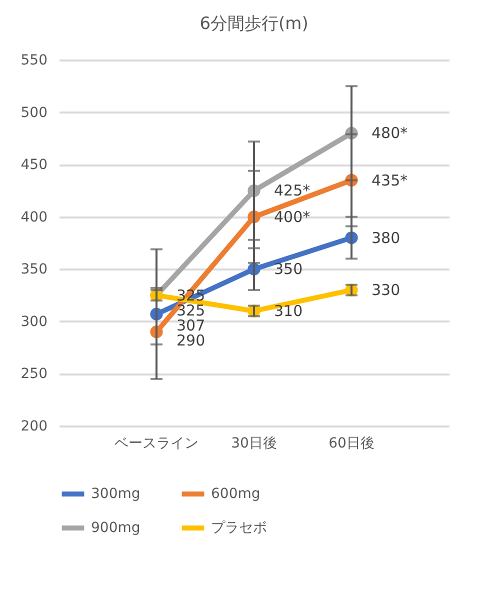 Image resolution: width=496 pixels, height=610 pixels. I want to click on legend-label: 300mg, so click(115, 494).